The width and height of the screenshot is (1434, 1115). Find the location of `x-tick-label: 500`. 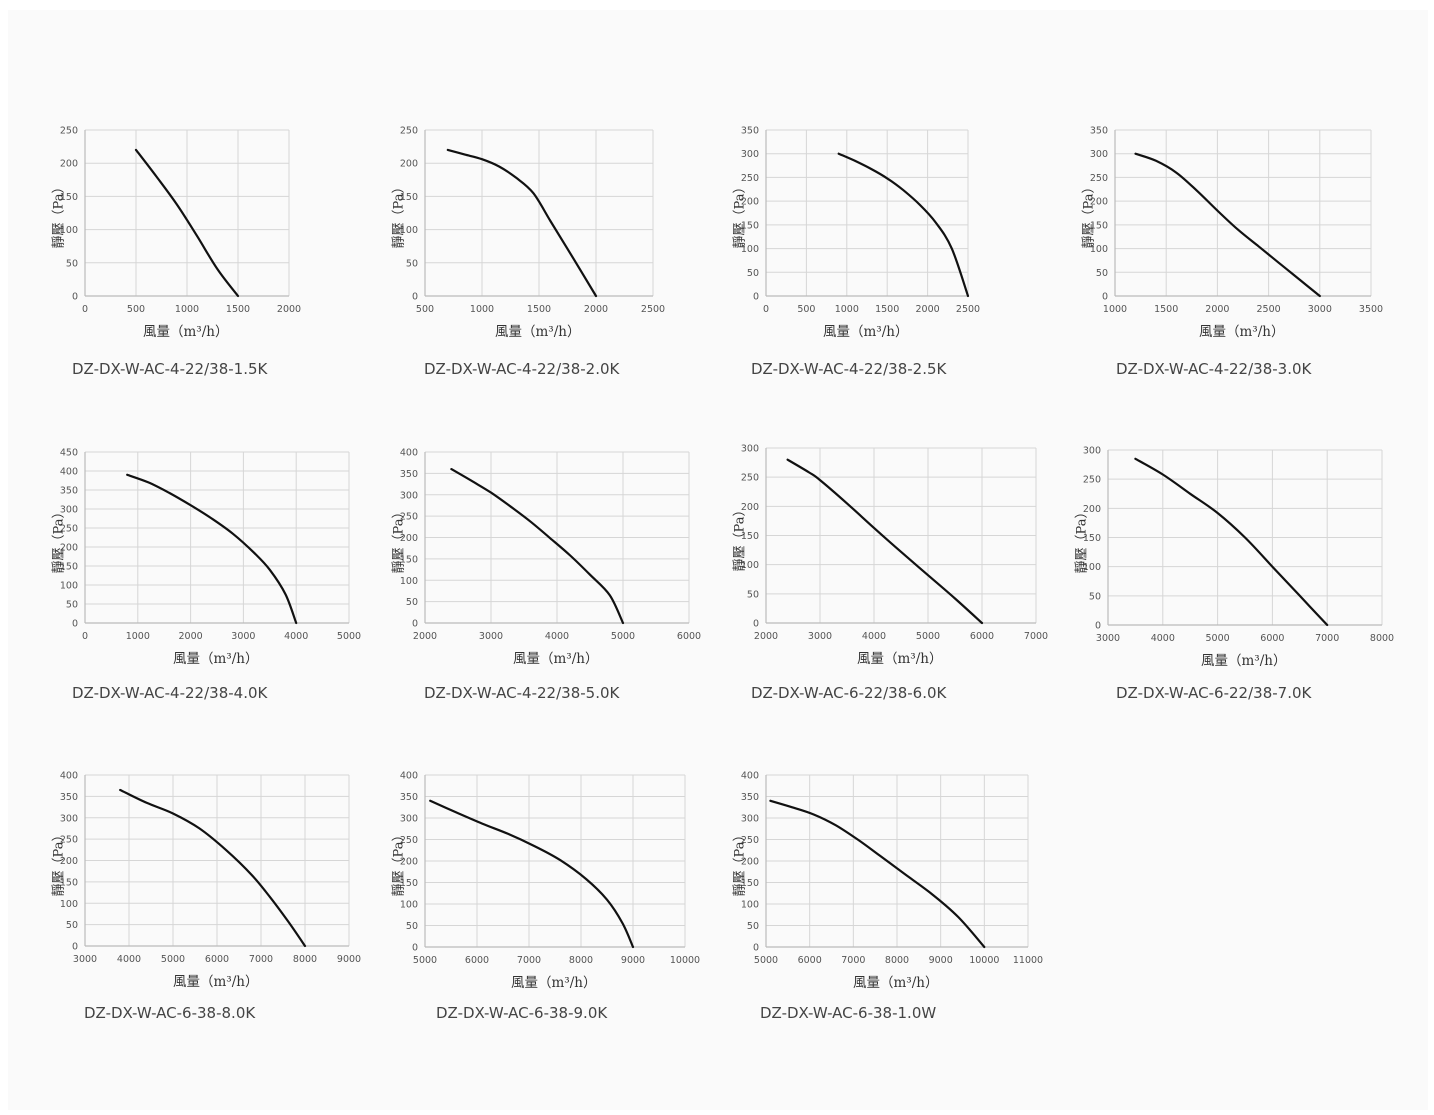

x-tick-label: 500 is located at coordinates (136, 309).